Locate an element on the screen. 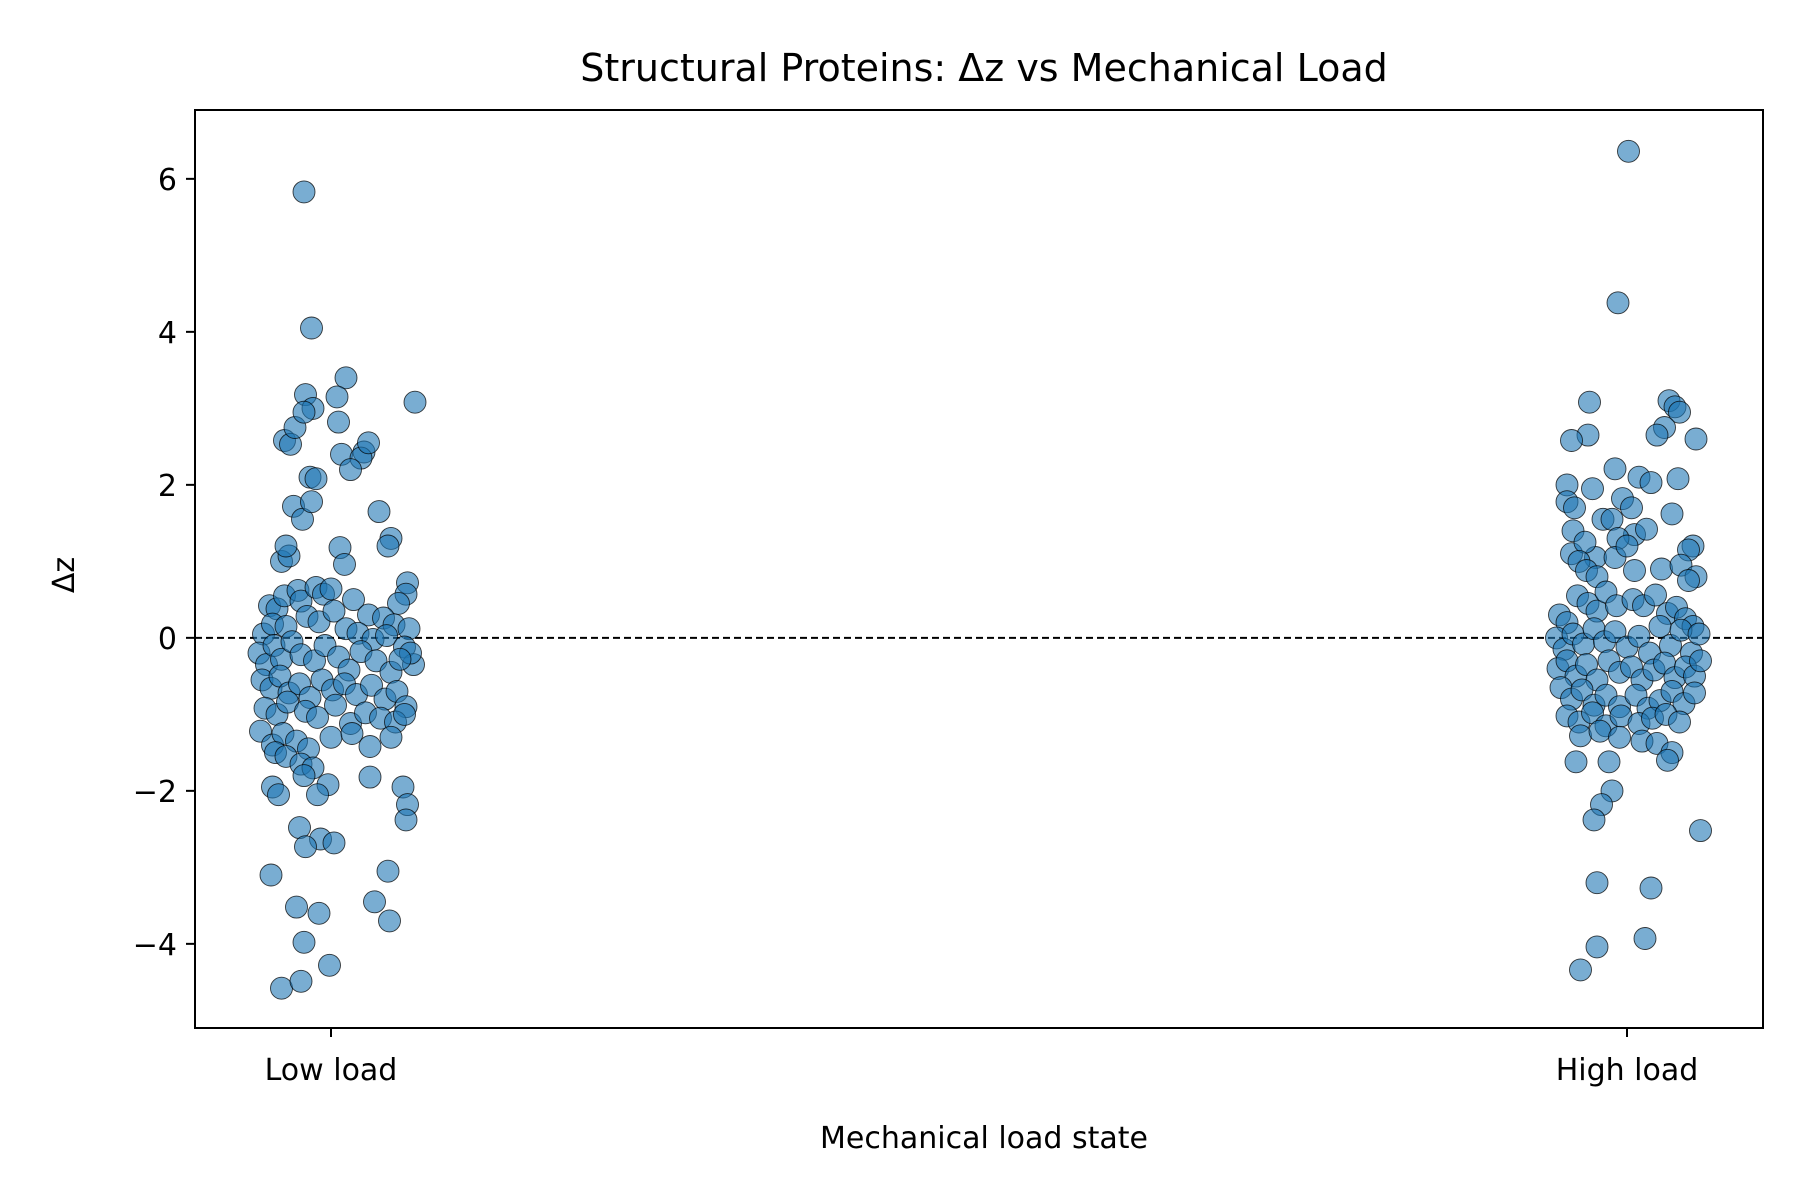 The width and height of the screenshot is (1800, 1200). x-tick-label: Low load is located at coordinates (331, 1070).